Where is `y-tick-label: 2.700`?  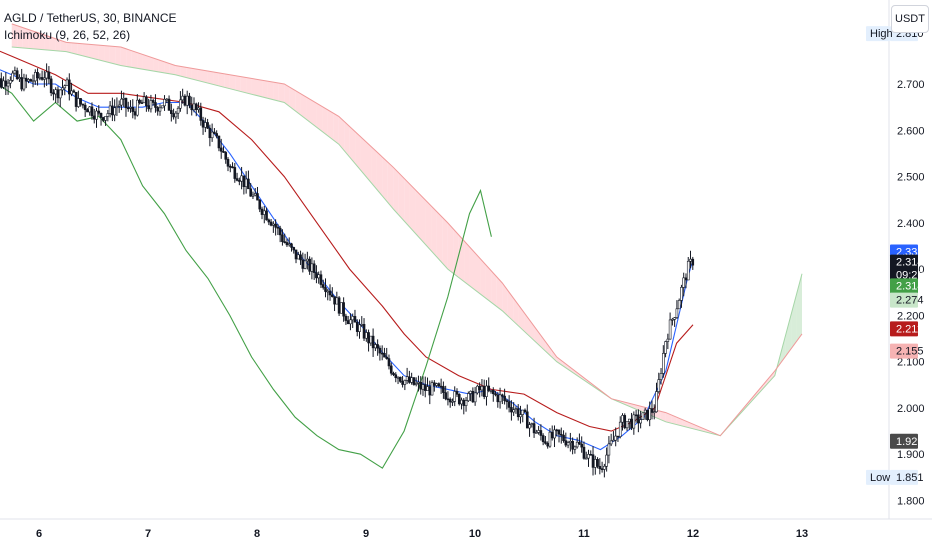 y-tick-label: 2.700 is located at coordinates (911, 85).